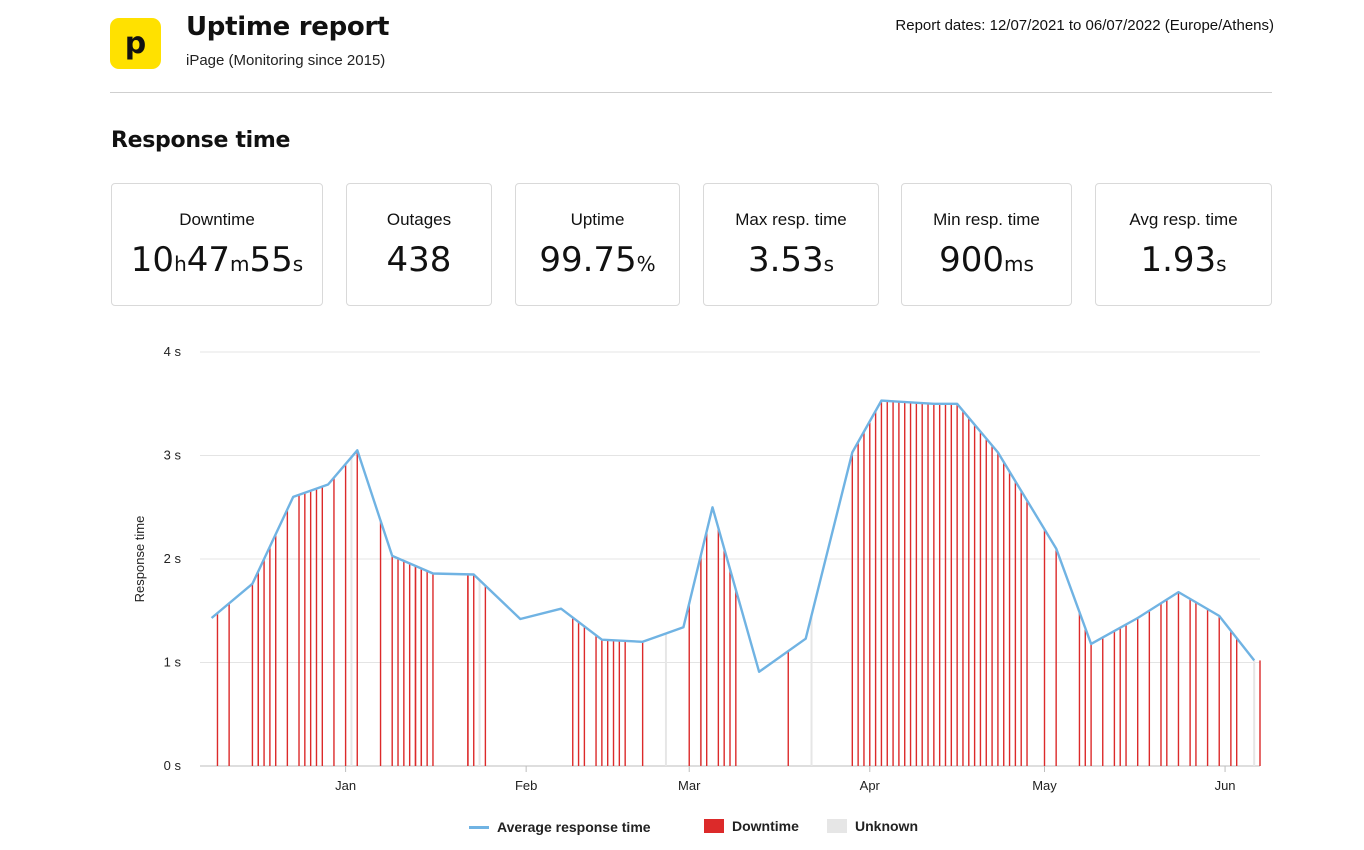  I want to click on stat-value: 99.75%, so click(597, 260).